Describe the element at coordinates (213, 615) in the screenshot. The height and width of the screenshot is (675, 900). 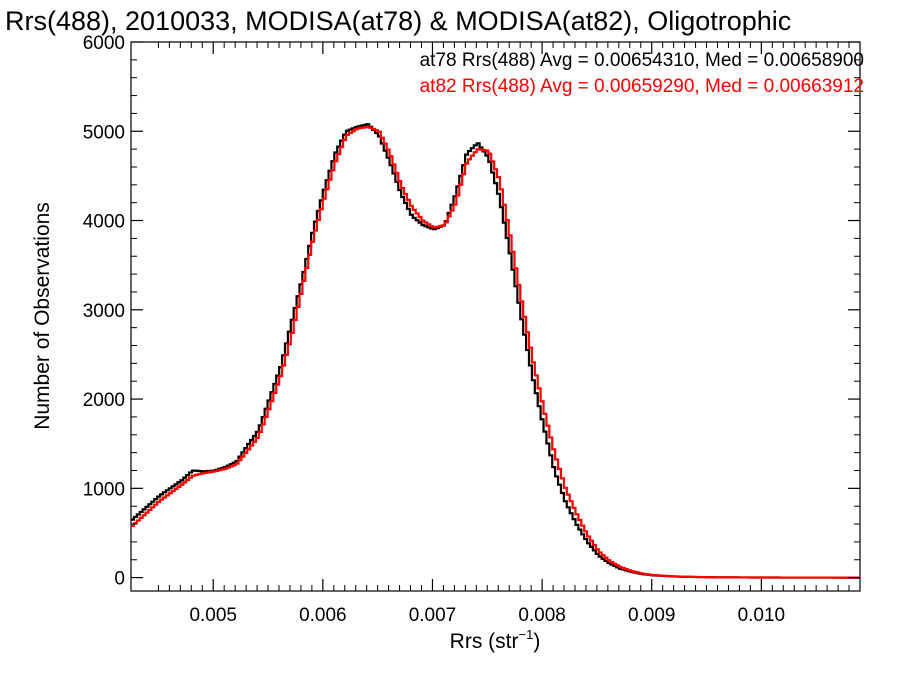
I see `x-tick-label: 0.005` at that location.